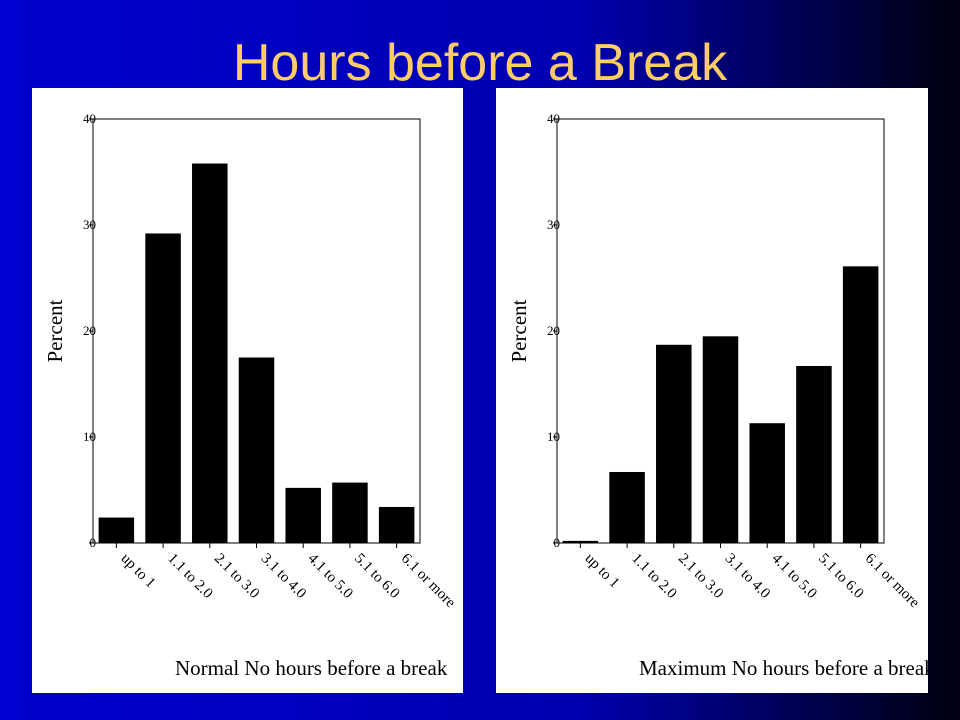  Describe the element at coordinates (787, 668) in the screenshot. I see `x-axis-label: Maximum No hours before a break` at that location.